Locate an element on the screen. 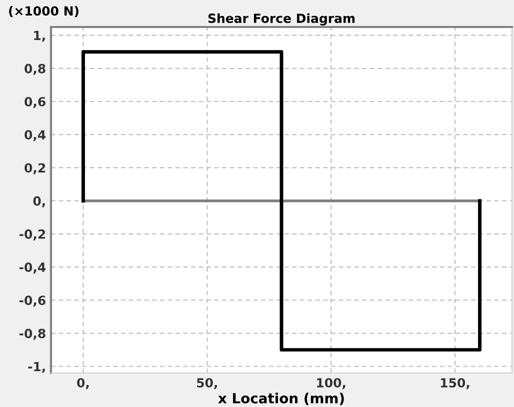 Image resolution: width=514 pixels, height=407 pixels. y-tick-label: 0,8 is located at coordinates (35, 69).